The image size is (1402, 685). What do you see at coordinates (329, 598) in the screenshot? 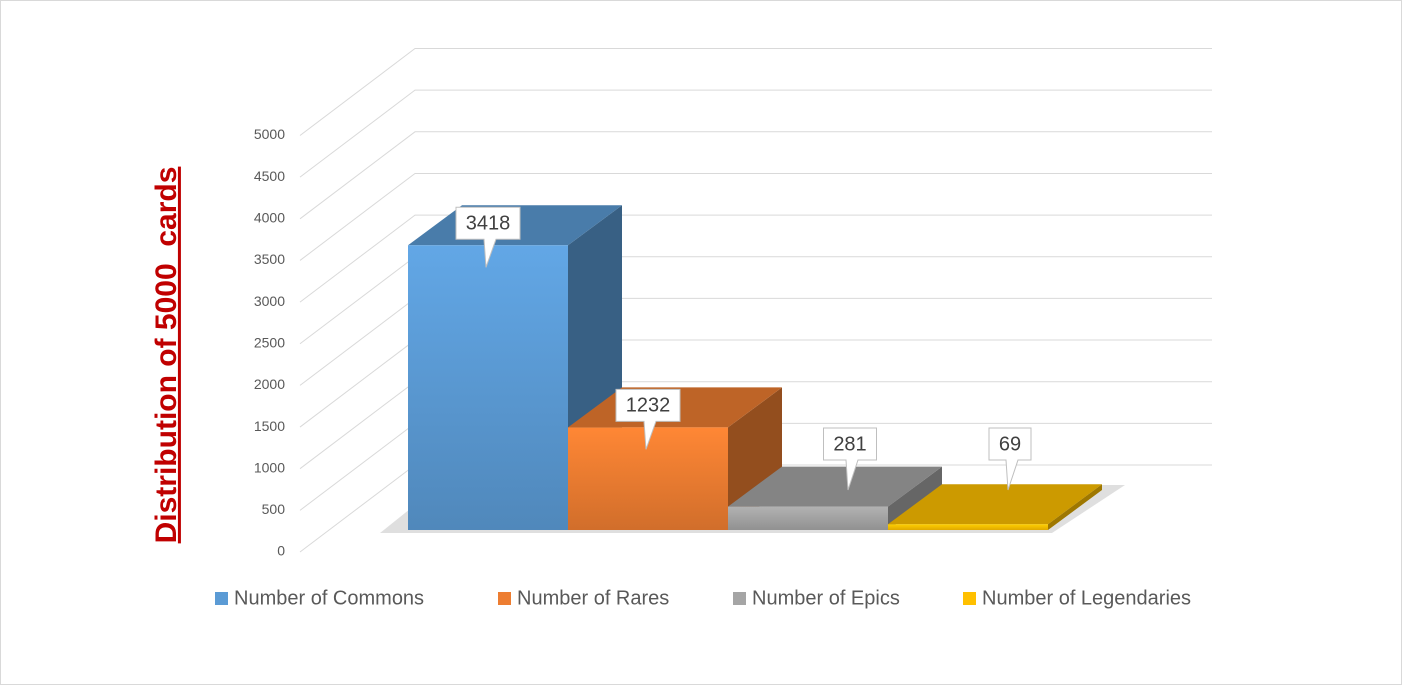
I see `legend-label: Number of Commons` at bounding box center [329, 598].